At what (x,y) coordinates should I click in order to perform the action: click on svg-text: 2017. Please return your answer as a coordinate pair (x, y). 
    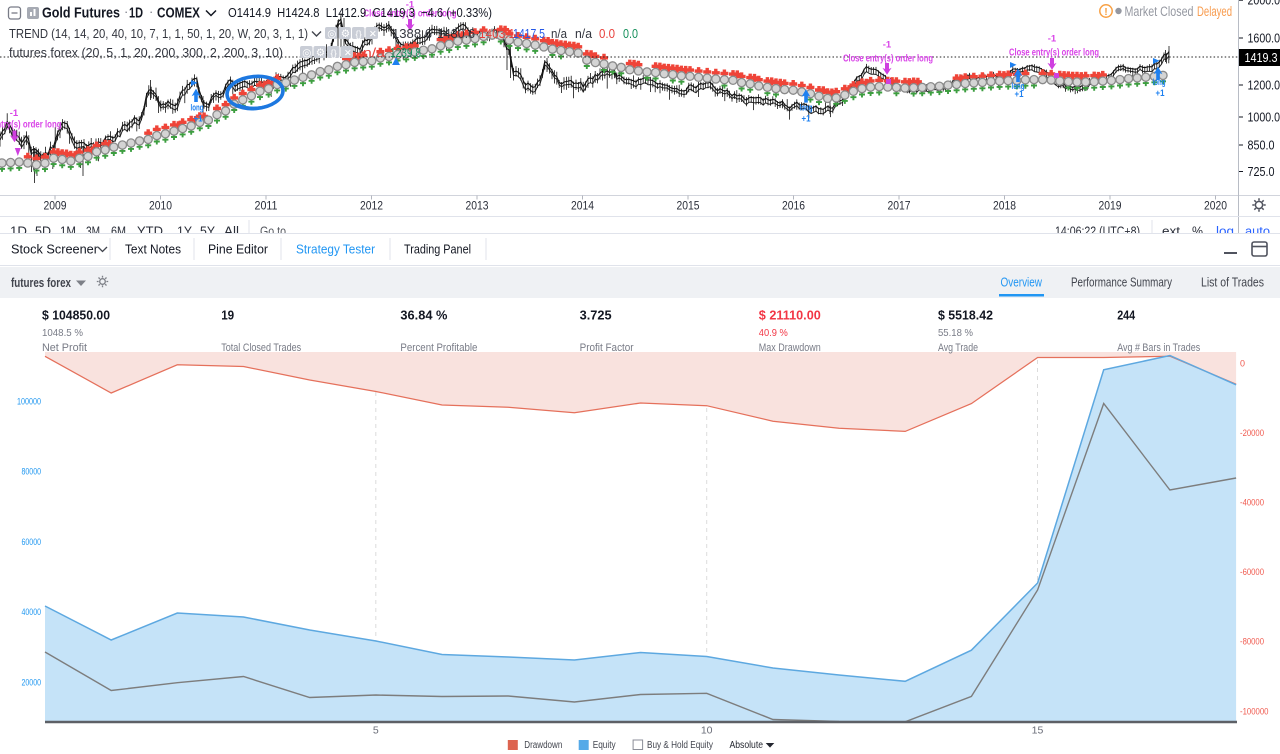
    Looking at the image, I should click on (899, 205).